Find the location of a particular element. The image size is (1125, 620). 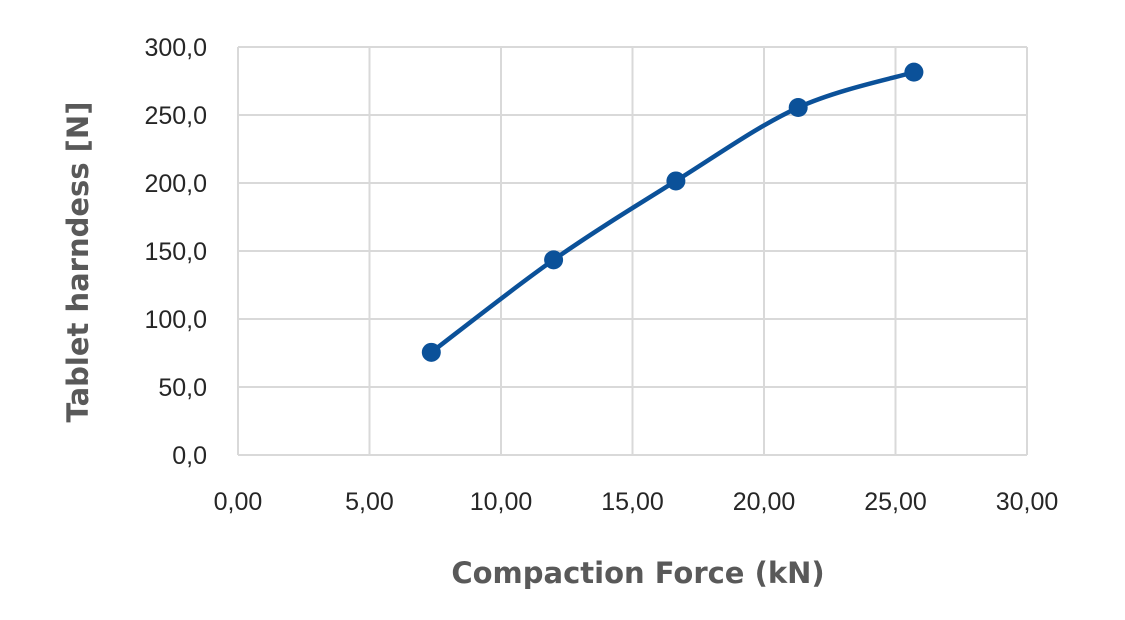

y-tick-label: 50,0 is located at coordinates (182, 388).